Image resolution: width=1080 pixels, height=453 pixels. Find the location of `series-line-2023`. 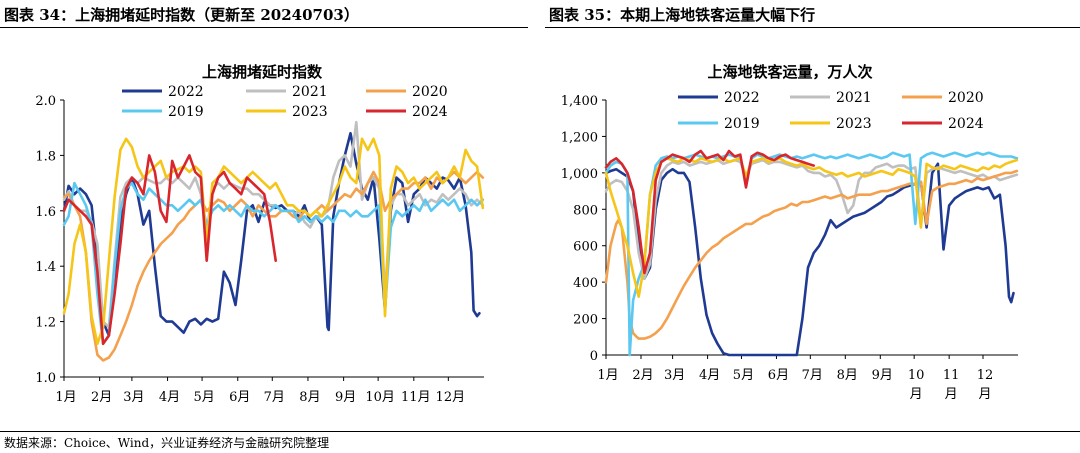

series-line-2023 is located at coordinates (811, 228).